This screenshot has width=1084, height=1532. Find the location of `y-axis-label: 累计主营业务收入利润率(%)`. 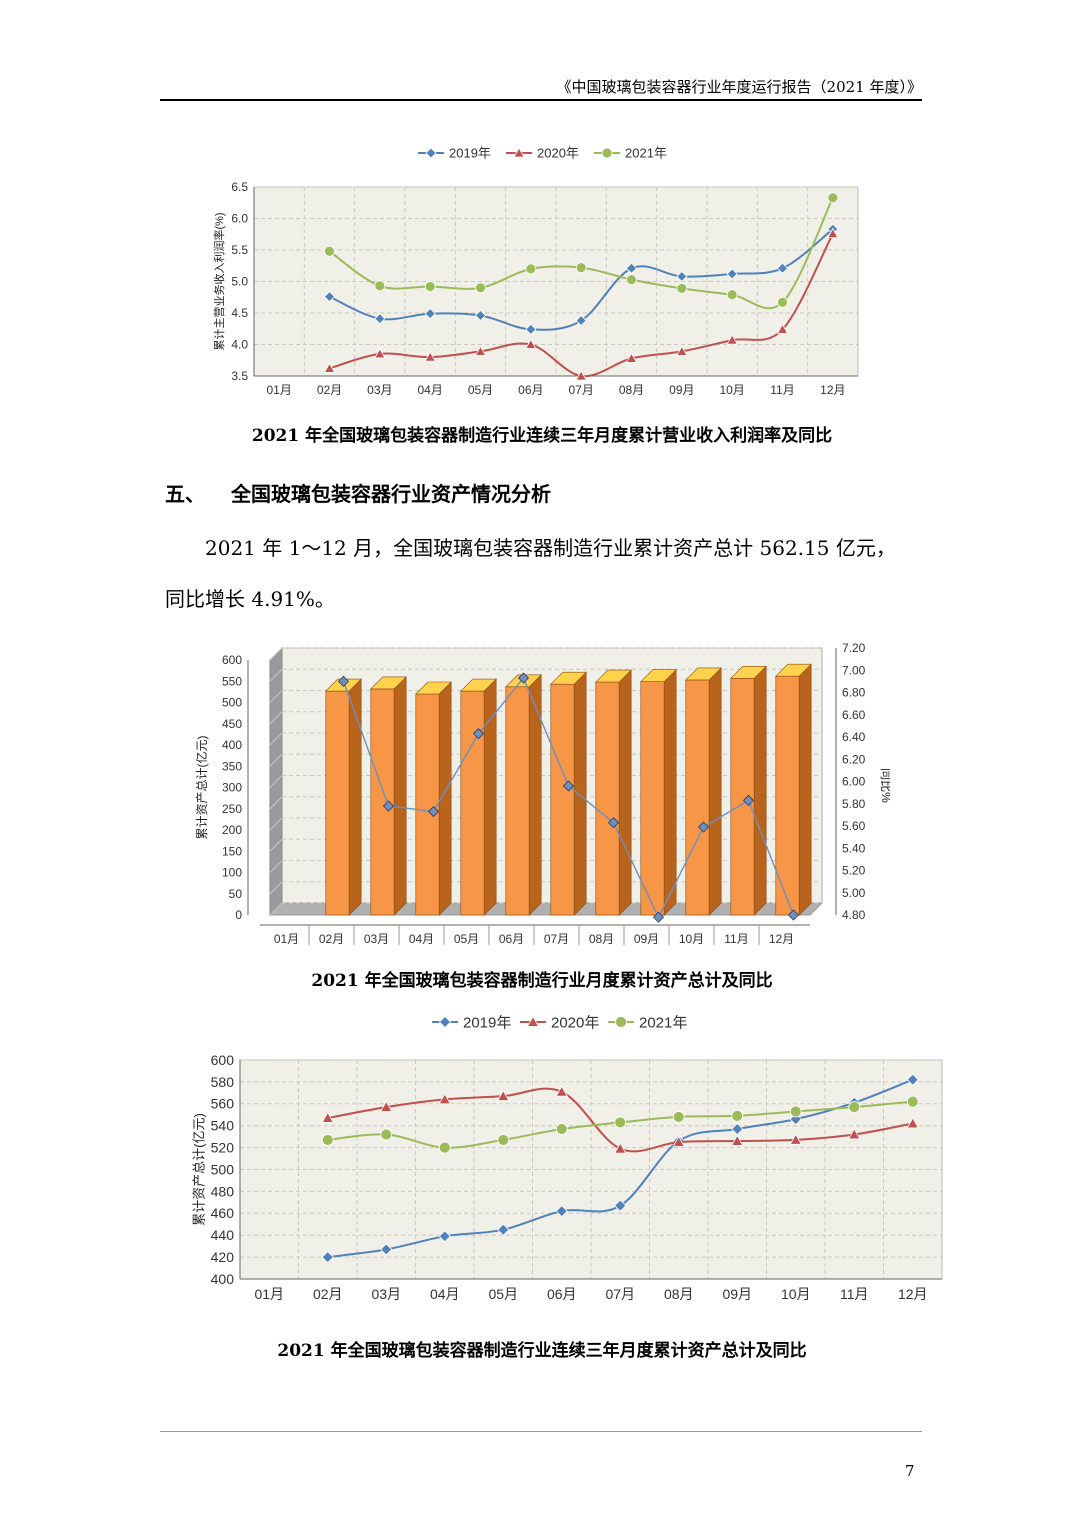

y-axis-label: 累计主营业务收入利润率(%) is located at coordinates (219, 281).